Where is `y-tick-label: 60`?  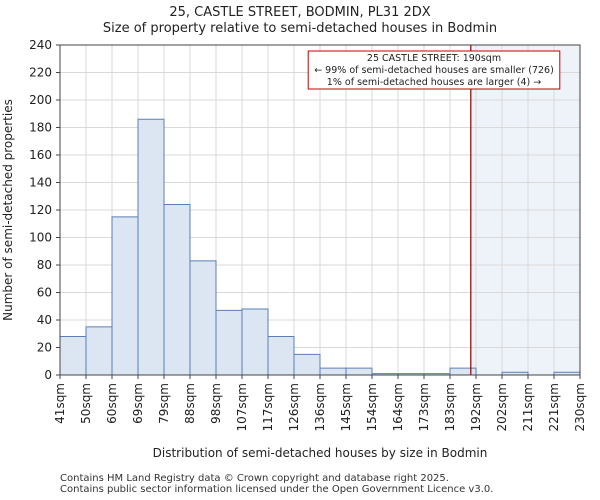
y-tick-label: 60 is located at coordinates (44, 293).